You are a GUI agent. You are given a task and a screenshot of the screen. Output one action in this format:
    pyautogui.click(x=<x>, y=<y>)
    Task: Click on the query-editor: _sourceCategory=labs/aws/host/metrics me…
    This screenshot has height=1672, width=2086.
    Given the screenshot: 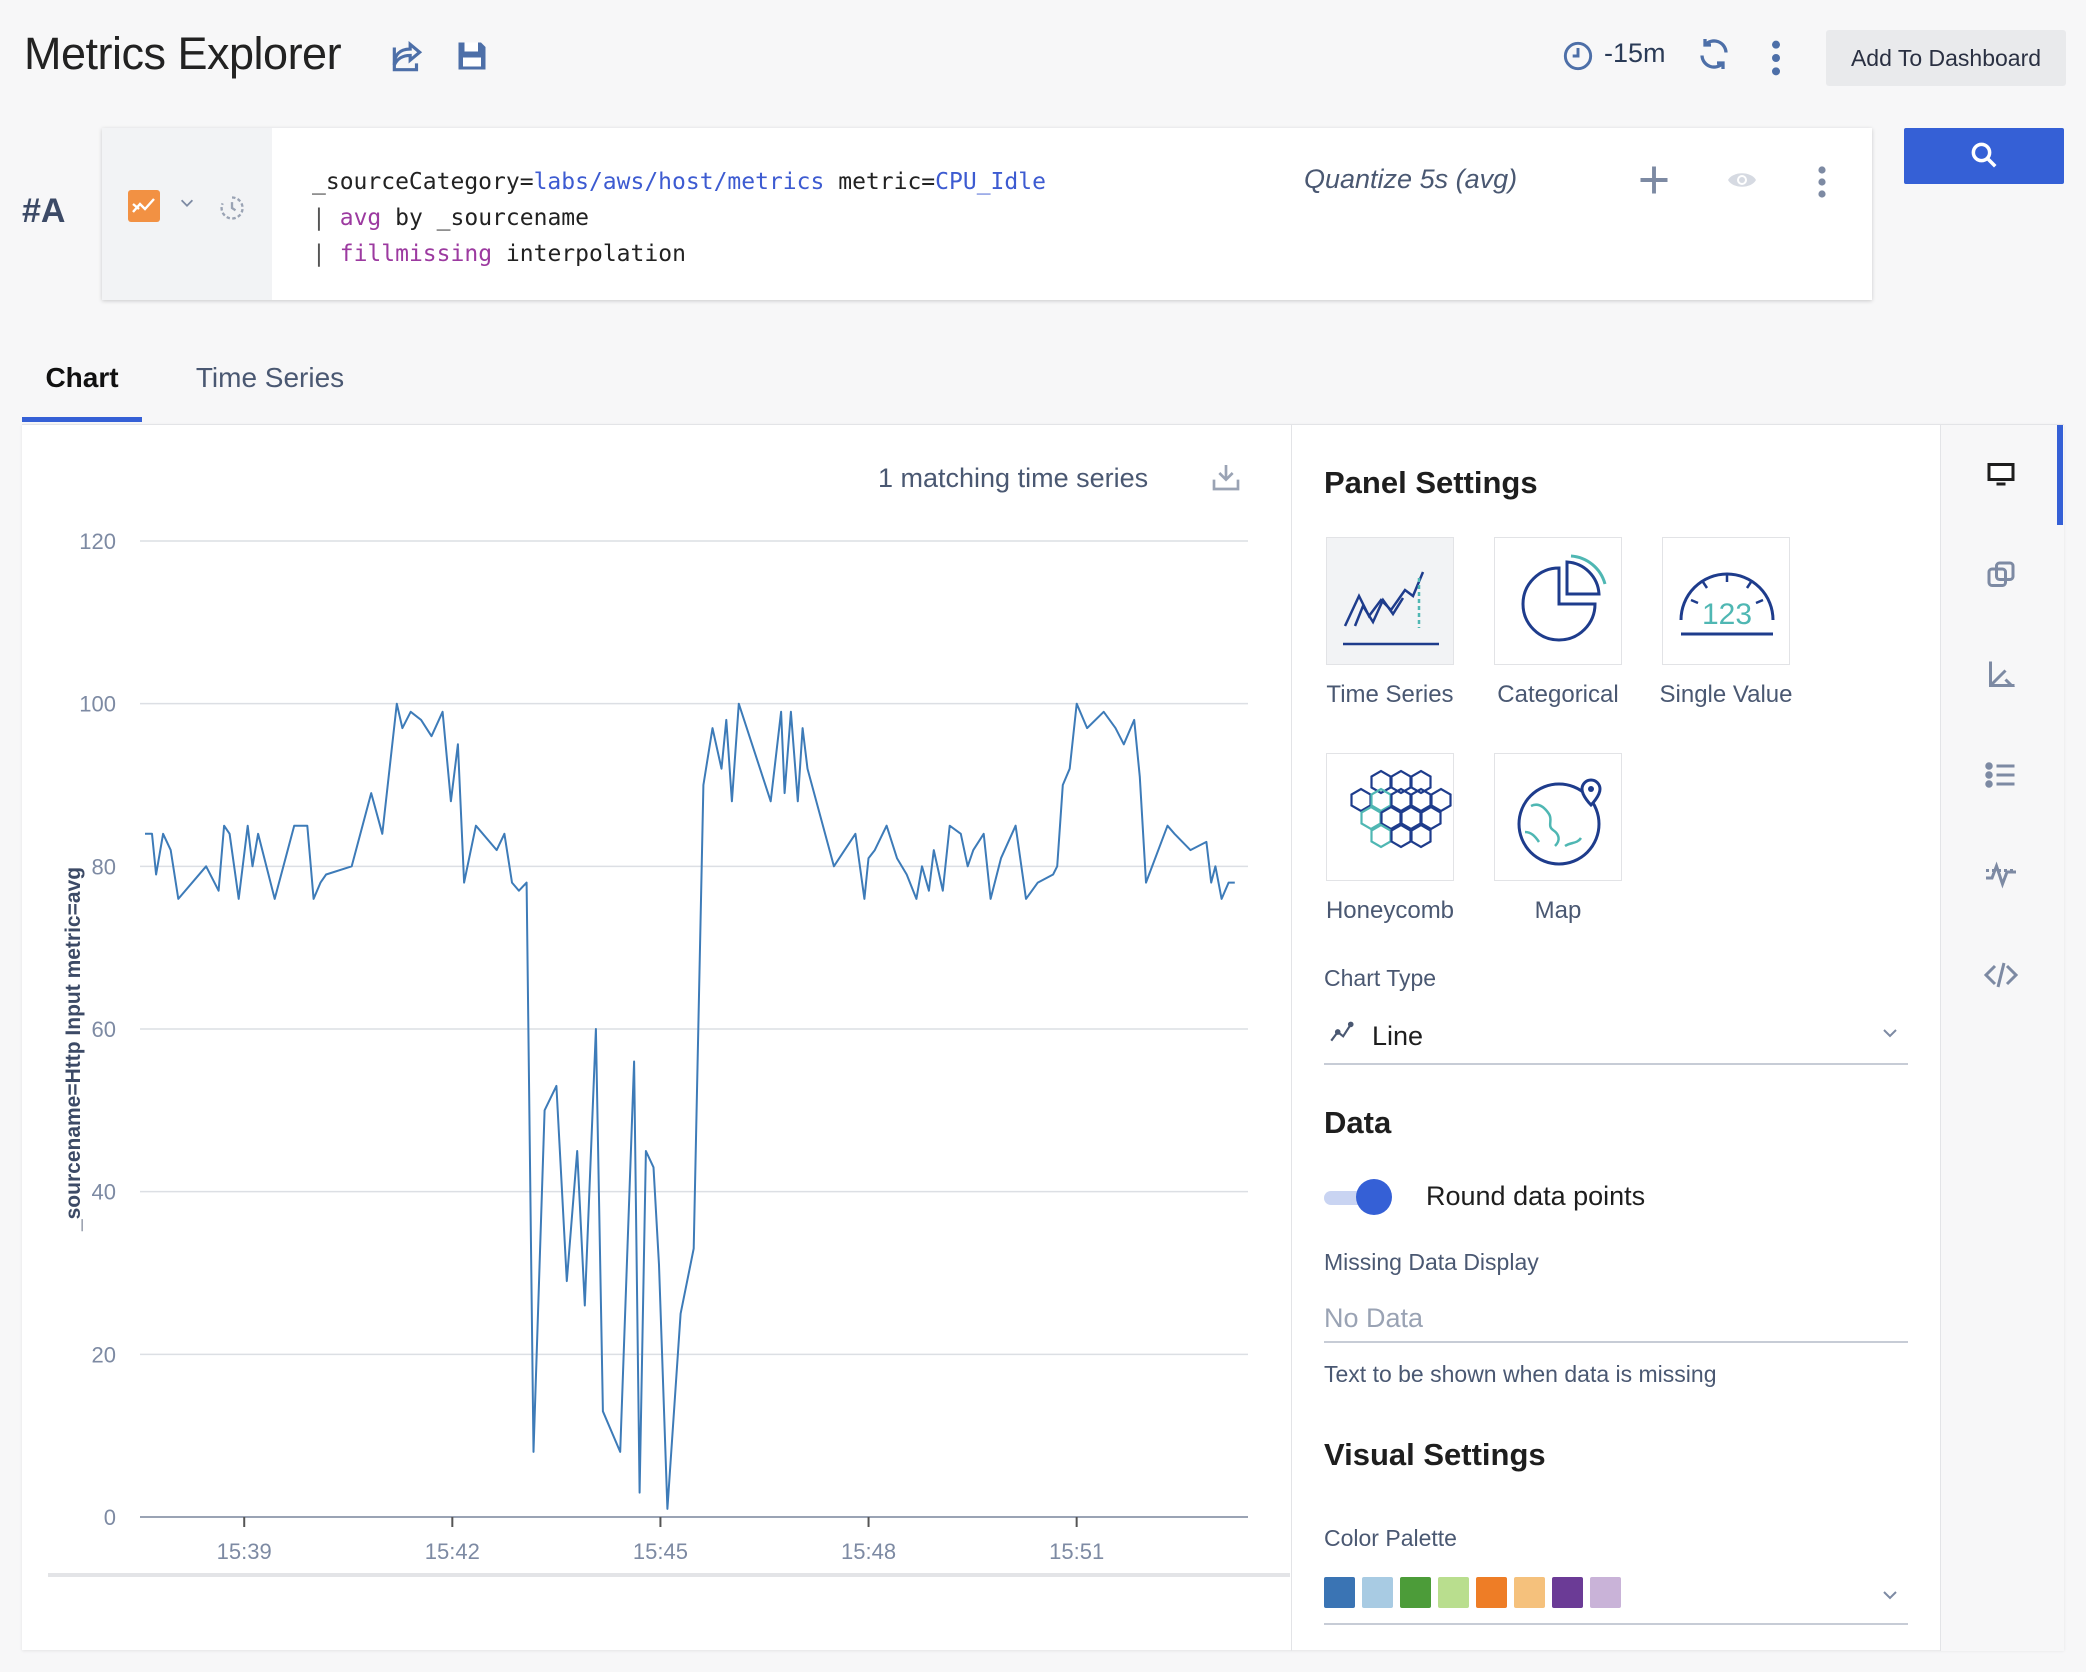 What is the action you would take?
    pyautogui.click(x=987, y=214)
    